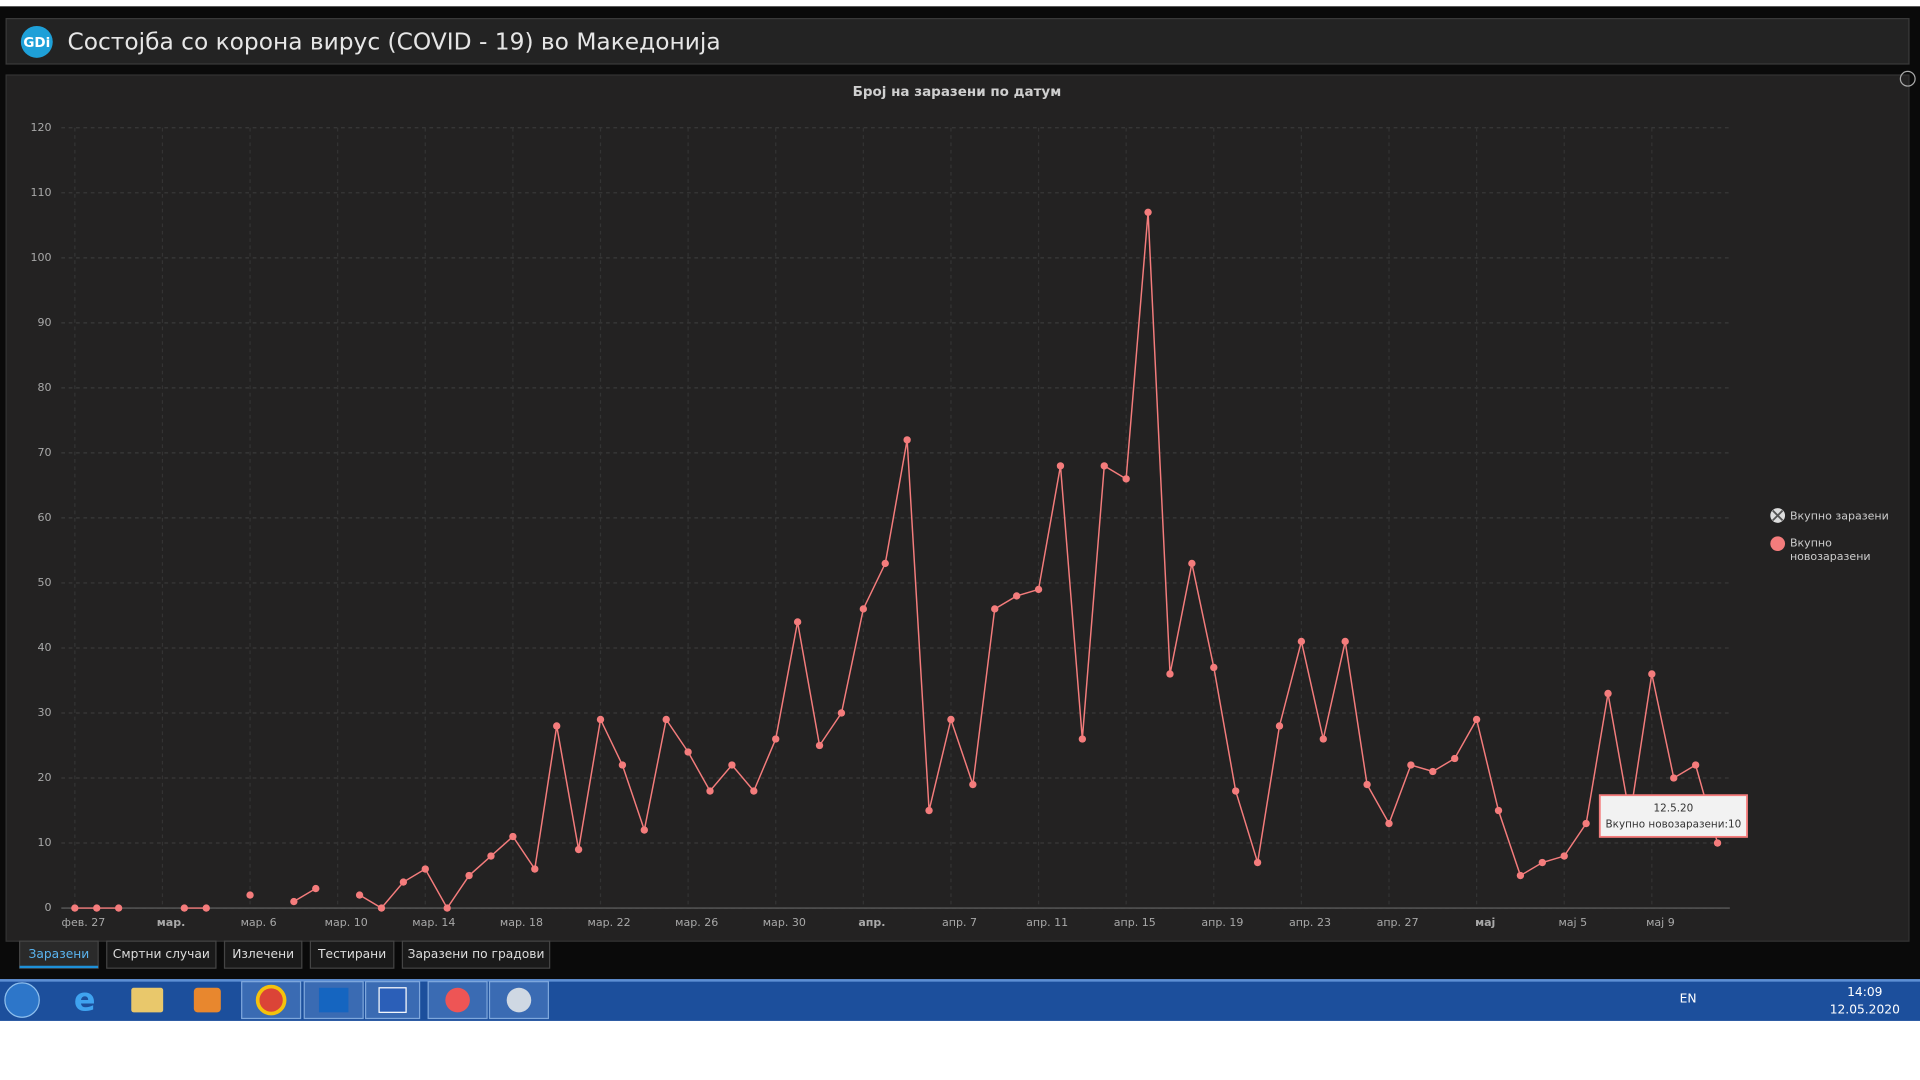 Image resolution: width=1920 pixels, height=1080 pixels. Describe the element at coordinates (1830, 550) in the screenshot. I see `legend-label: Вкупно новозаразени` at that location.